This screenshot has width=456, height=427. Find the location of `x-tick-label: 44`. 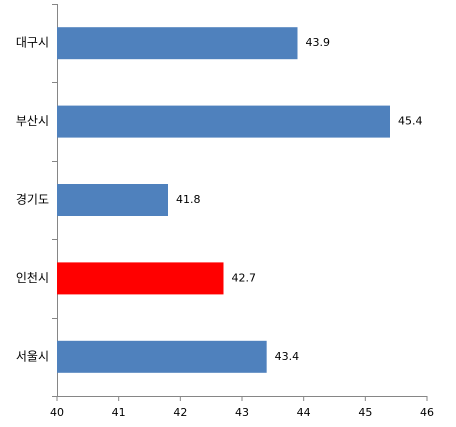

x-tick-label: 44 is located at coordinates (304, 412).